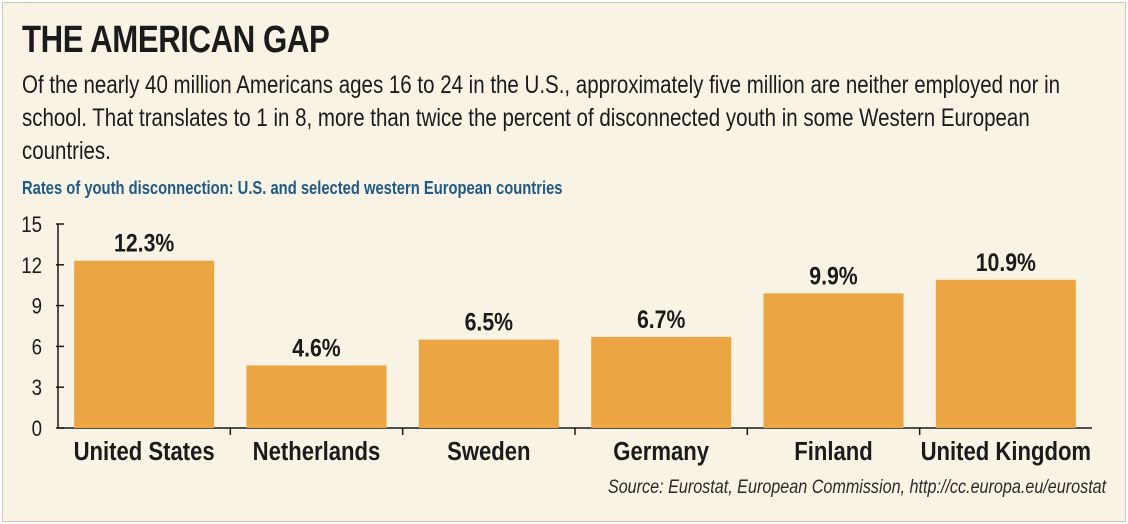 The height and width of the screenshot is (524, 1128). Describe the element at coordinates (317, 451) in the screenshot. I see `x-tick-label: Netherlands` at that location.